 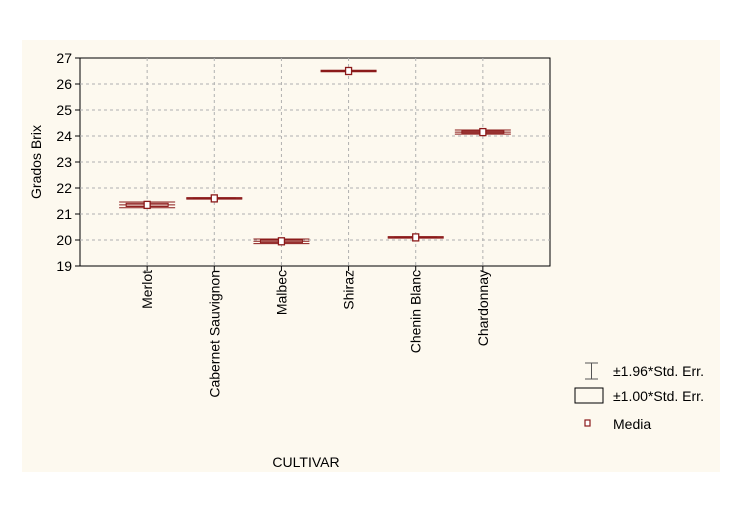 I want to click on legend-media-marker, so click(x=587, y=423).